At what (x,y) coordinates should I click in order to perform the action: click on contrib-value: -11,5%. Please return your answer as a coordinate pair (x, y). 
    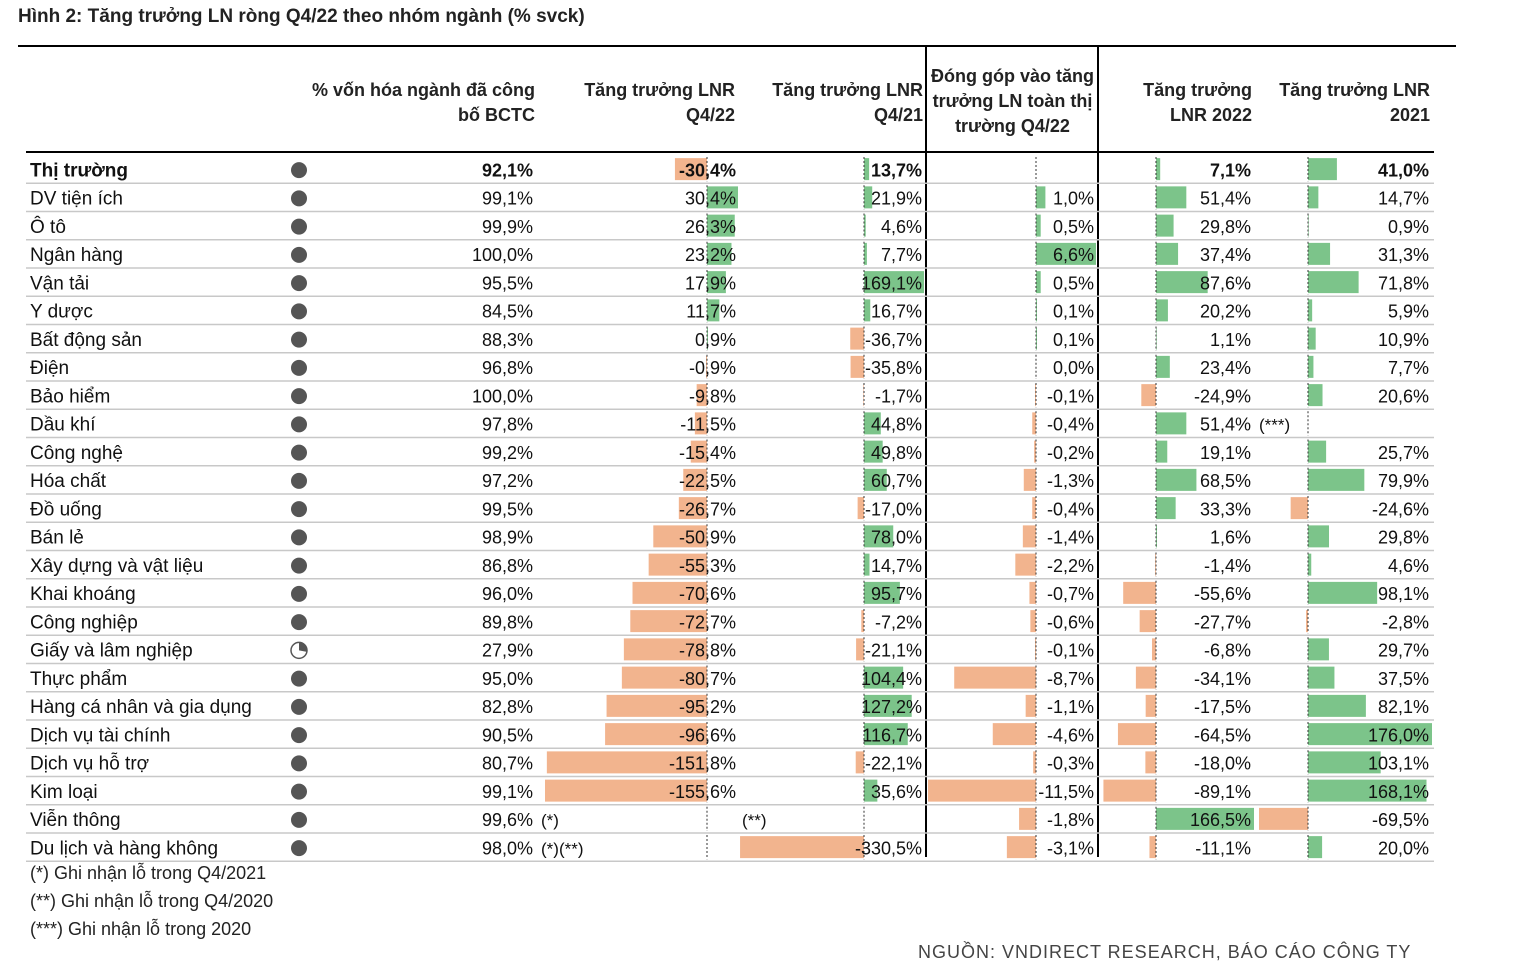
    Looking at the image, I should click on (1066, 792).